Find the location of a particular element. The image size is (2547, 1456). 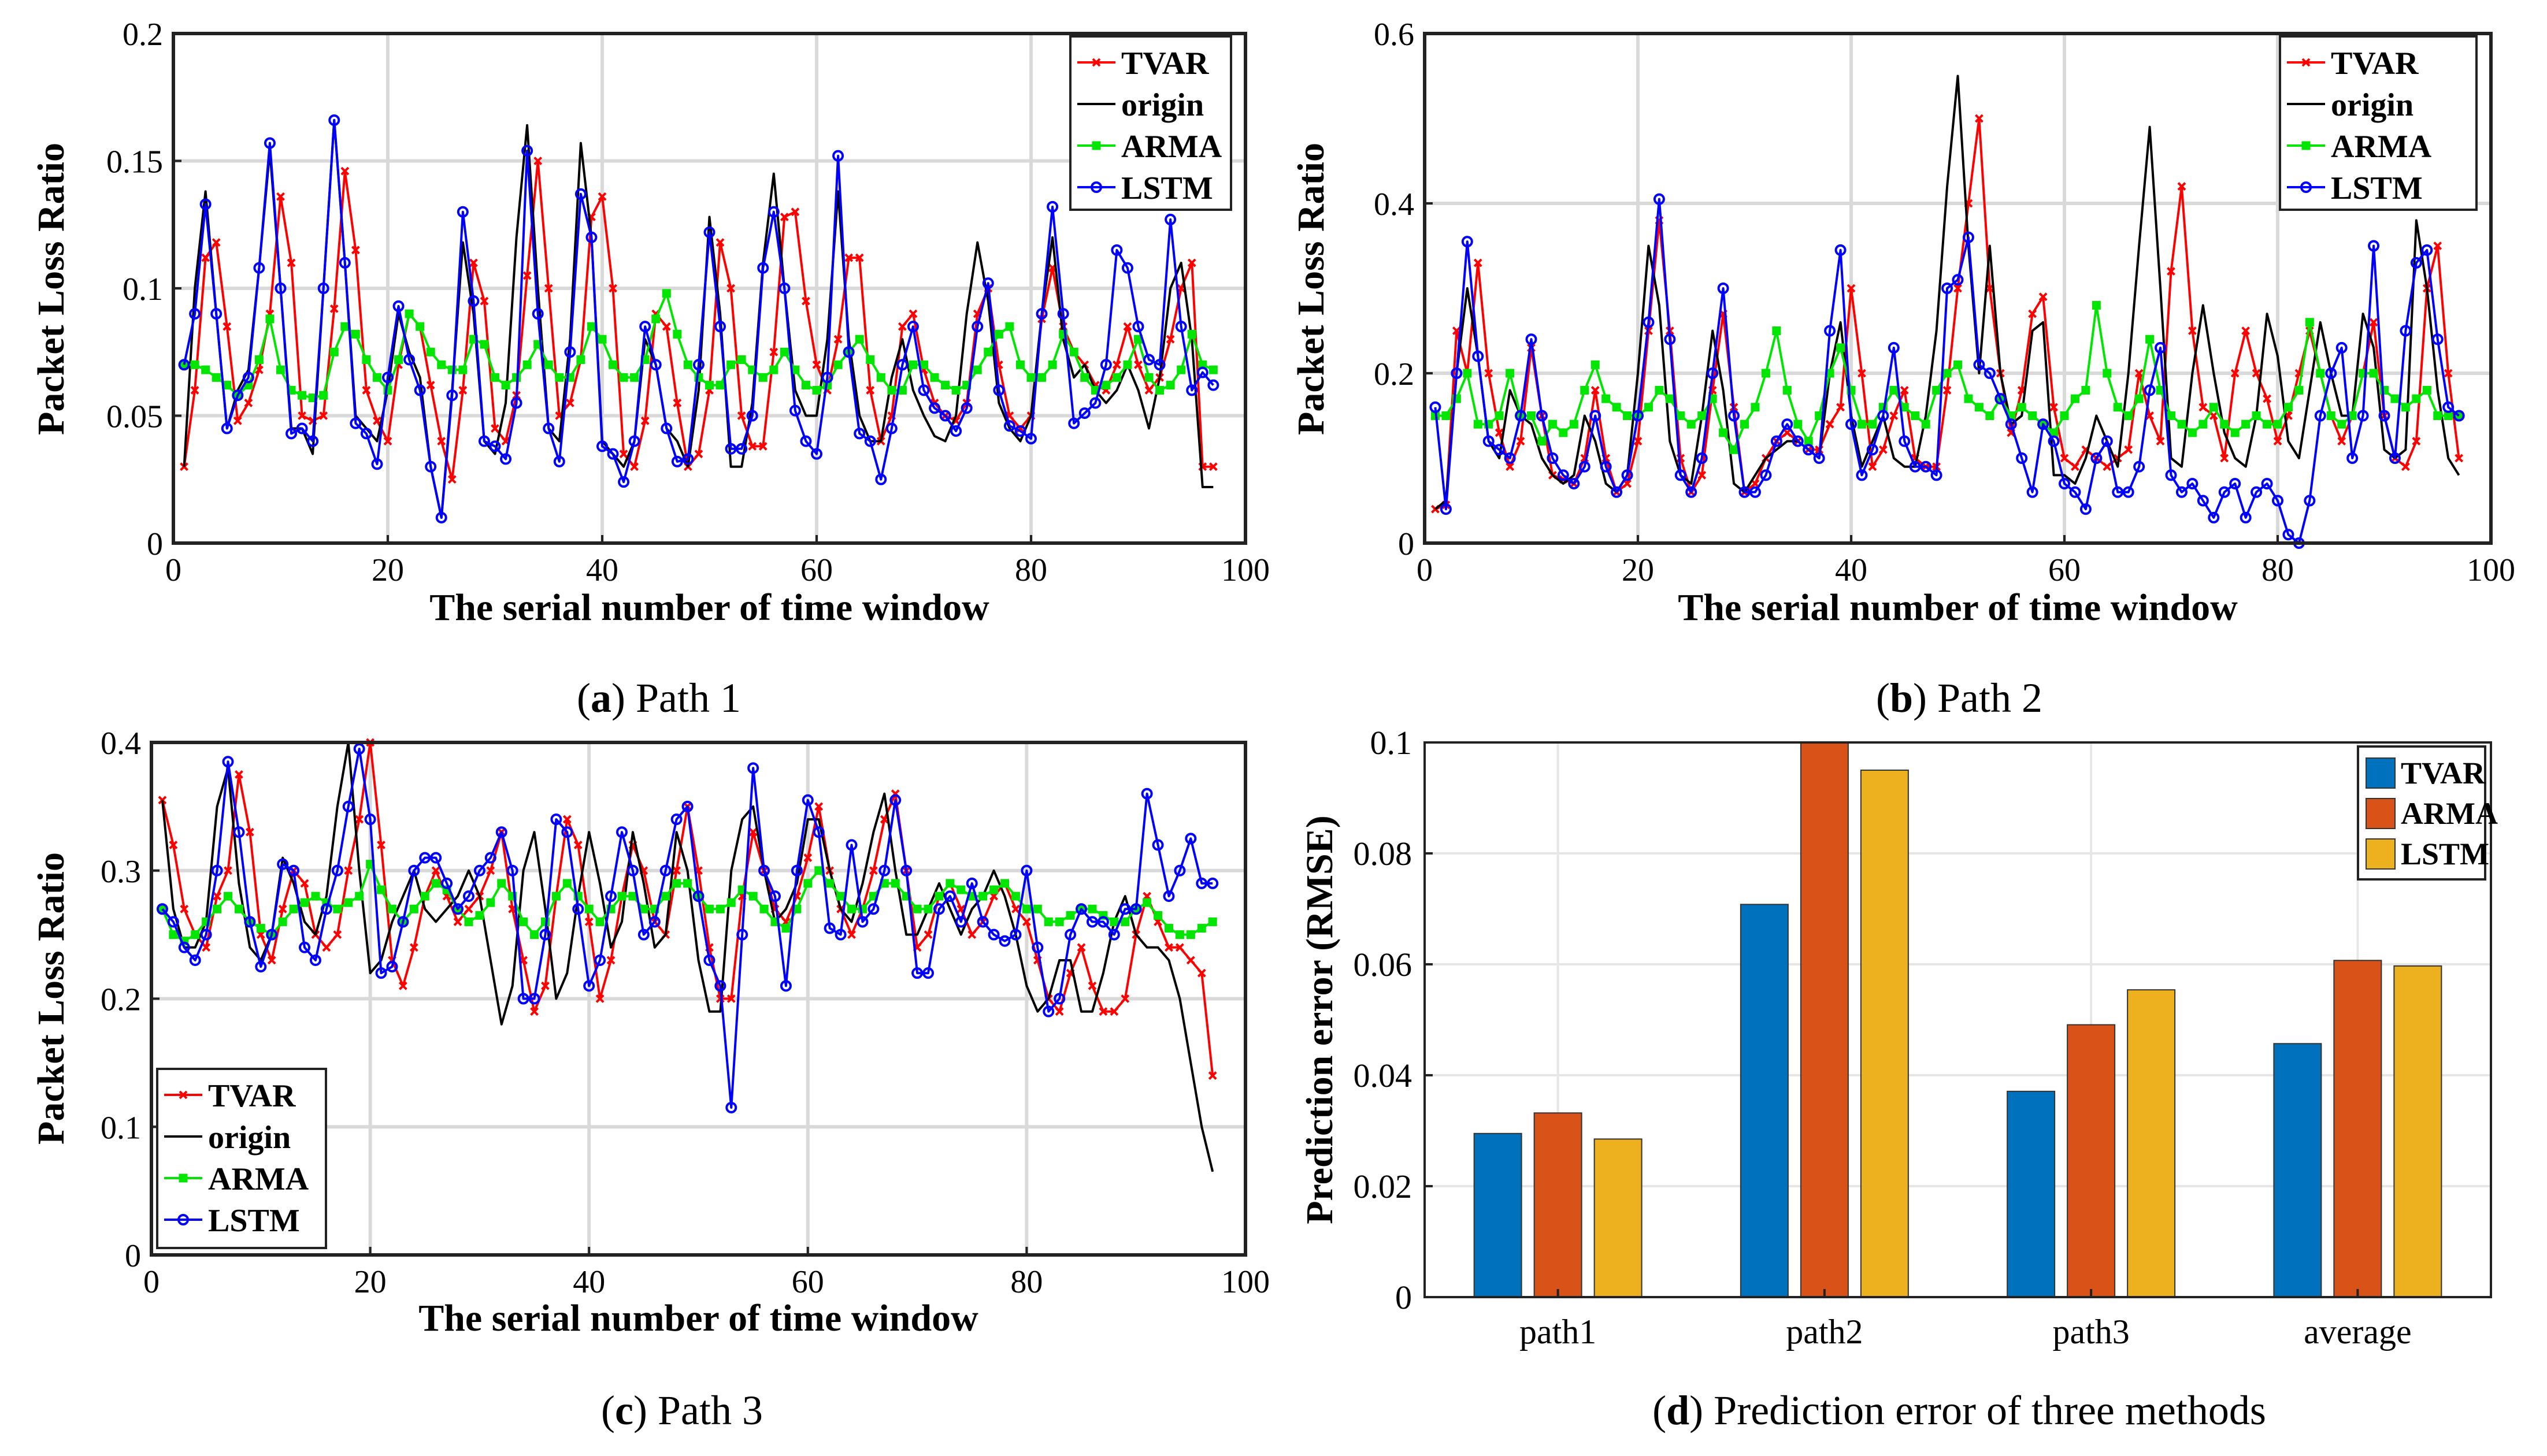

x-tick-label: path1 is located at coordinates (1557, 1332).